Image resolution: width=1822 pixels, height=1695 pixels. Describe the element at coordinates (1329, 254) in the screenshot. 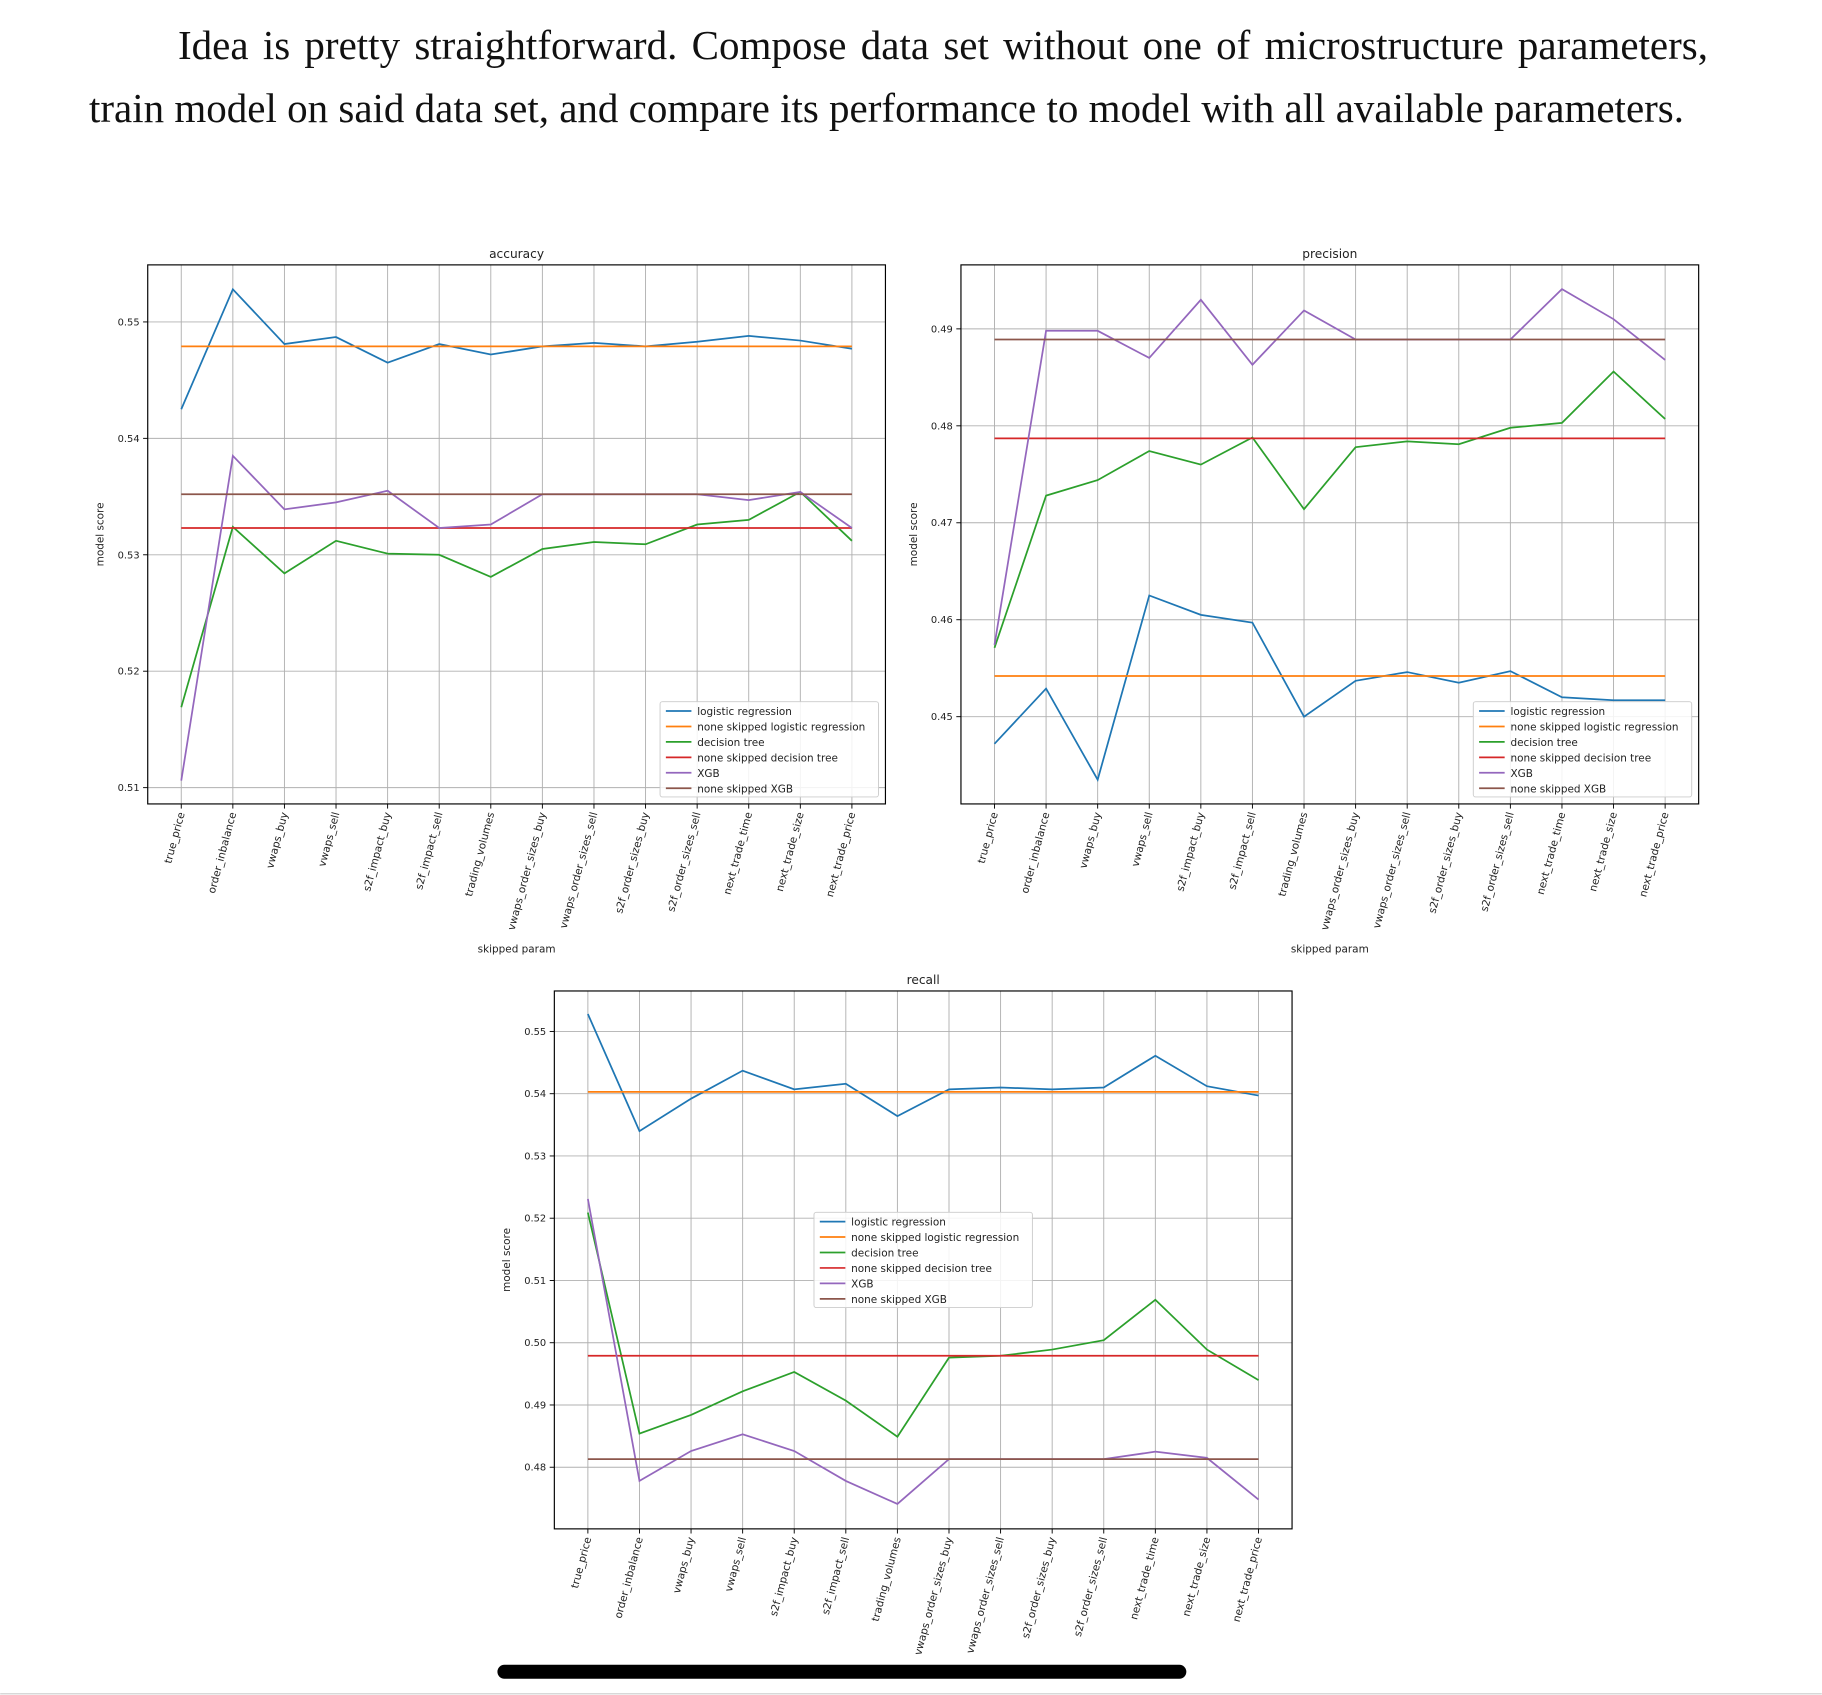

I see `chart-title: precision` at that location.